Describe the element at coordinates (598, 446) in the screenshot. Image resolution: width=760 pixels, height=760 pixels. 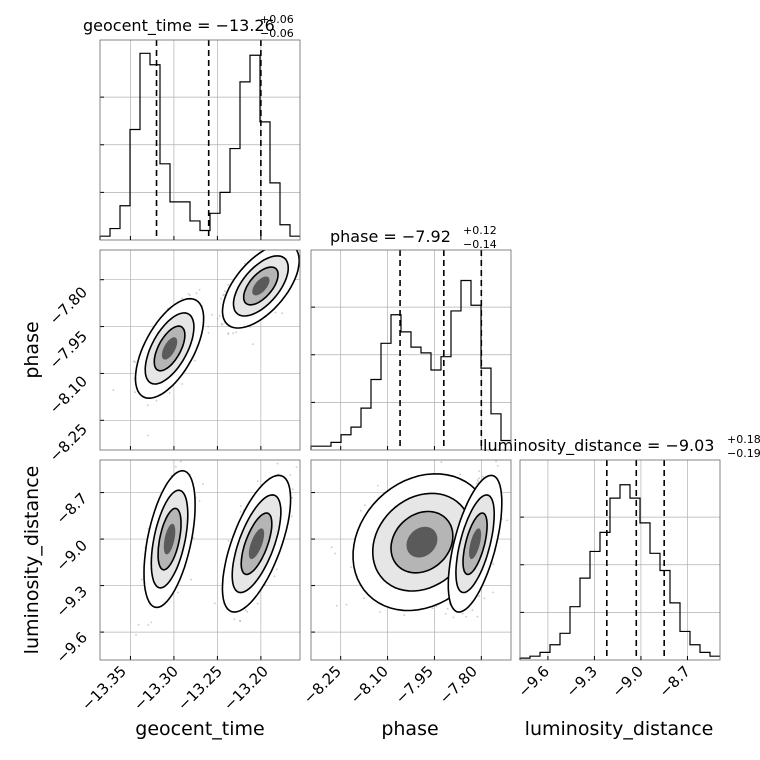
I see `title-luminosity-distance: luminosity_distance = −9.03` at that location.